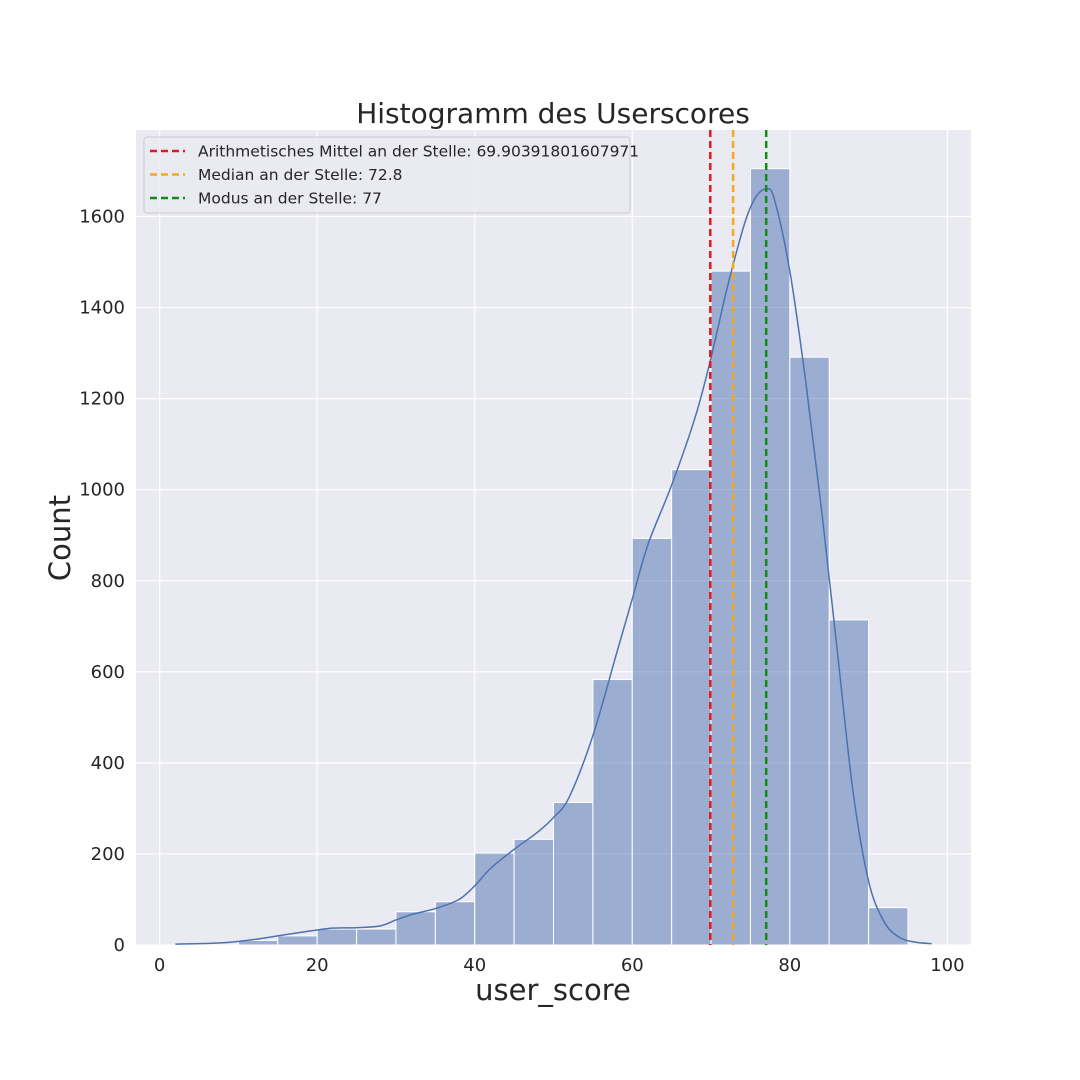  What do you see at coordinates (559, 965) in the screenshot?
I see `x-tick-labels: 0 20 40 60 80 100` at bounding box center [559, 965].